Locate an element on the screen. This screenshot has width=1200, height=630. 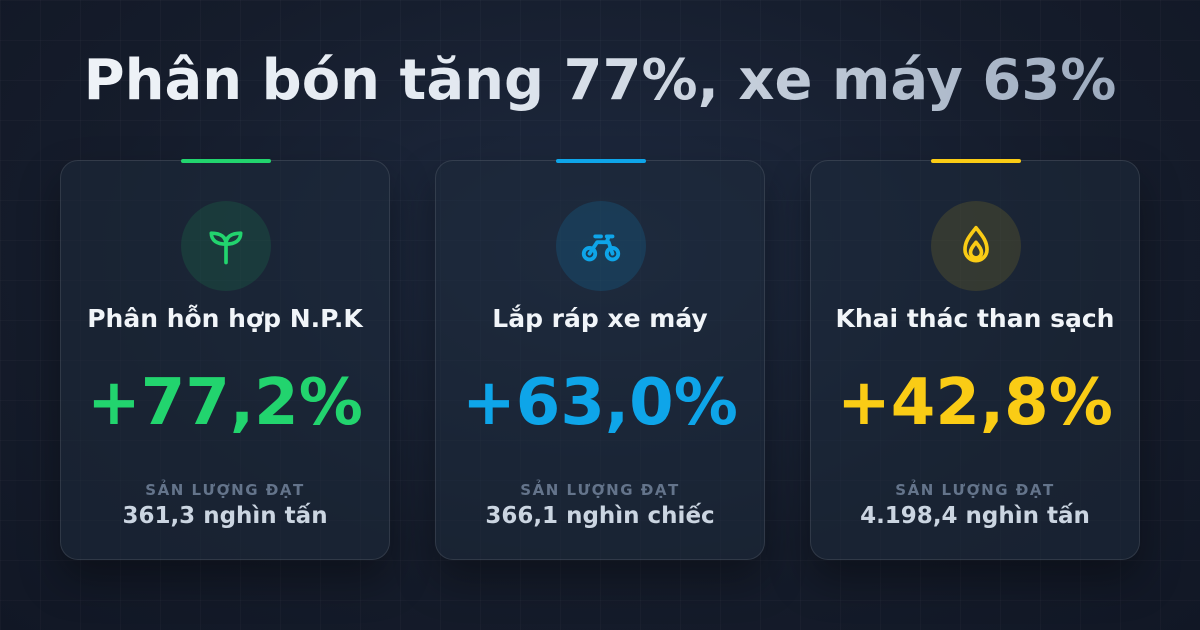
card-output: 366,1 nghìn chiếc is located at coordinates (600, 516).